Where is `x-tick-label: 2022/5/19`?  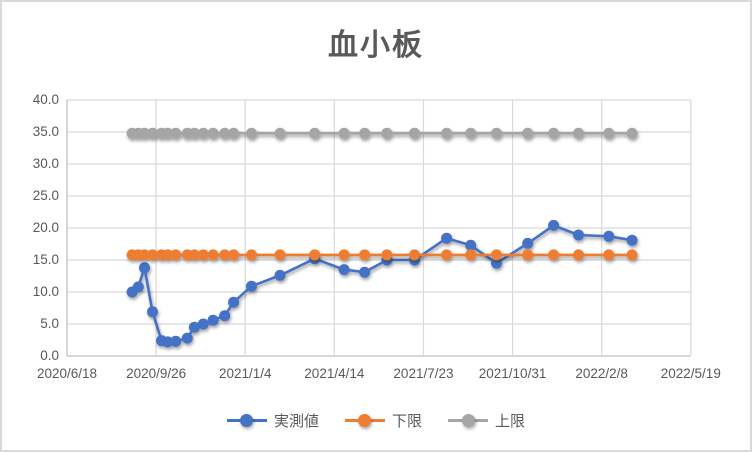 x-tick-label: 2022/5/19 is located at coordinates (690, 373).